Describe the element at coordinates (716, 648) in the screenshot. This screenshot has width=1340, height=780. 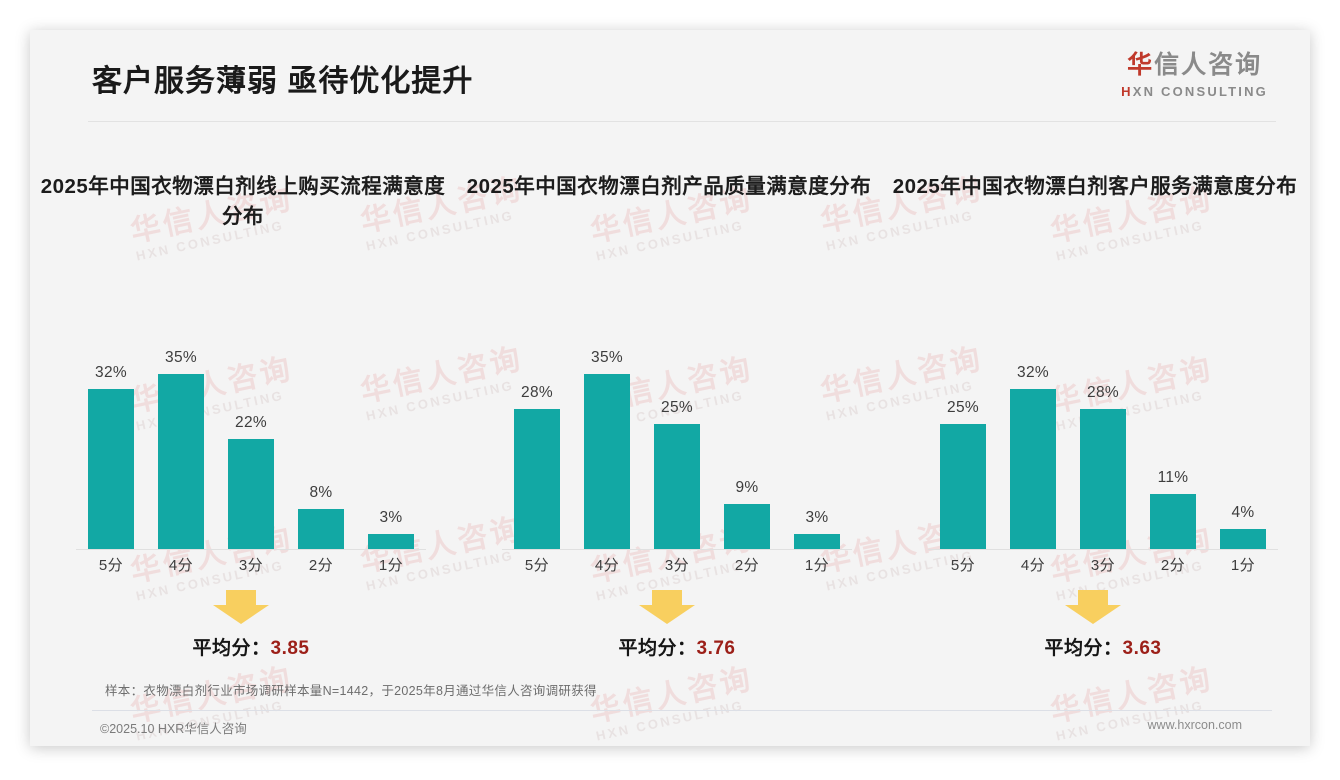
I see `average-value: 3.76` at that location.